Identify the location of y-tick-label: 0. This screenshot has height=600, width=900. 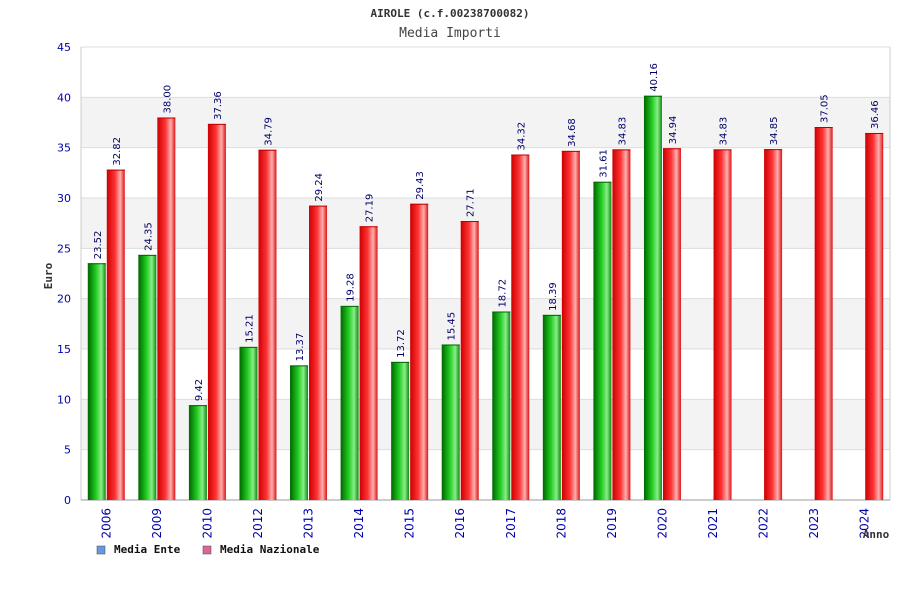
(67, 500).